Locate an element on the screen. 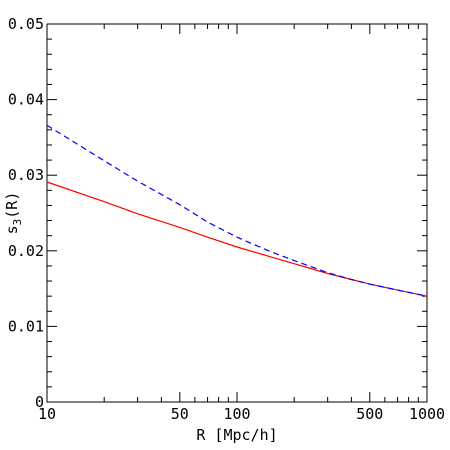  y-tick-label: 0 is located at coordinates (39, 402).